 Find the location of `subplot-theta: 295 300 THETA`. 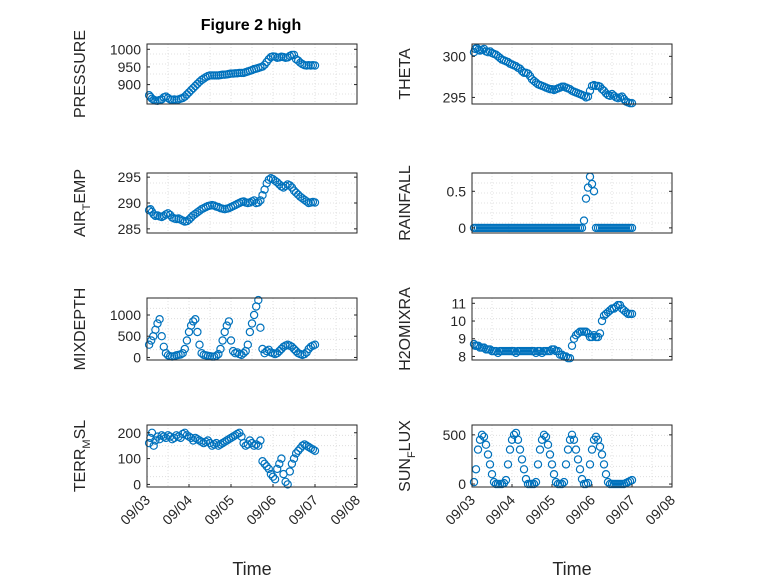

subplot-theta: 295 300 THETA is located at coordinates (535, 75).